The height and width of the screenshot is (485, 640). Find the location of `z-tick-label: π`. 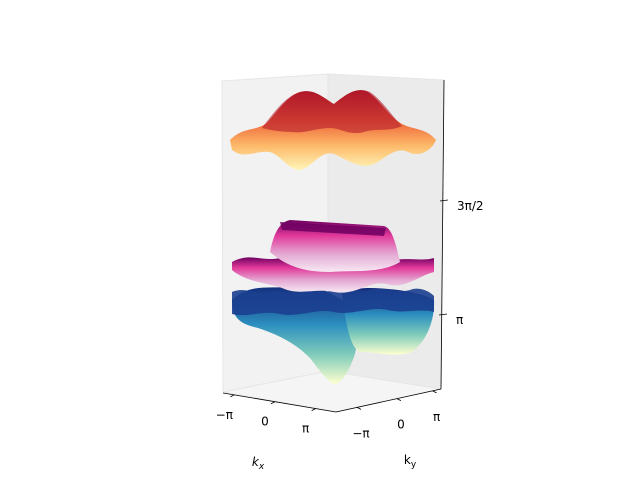

z-tick-label: π is located at coordinates (459, 320).